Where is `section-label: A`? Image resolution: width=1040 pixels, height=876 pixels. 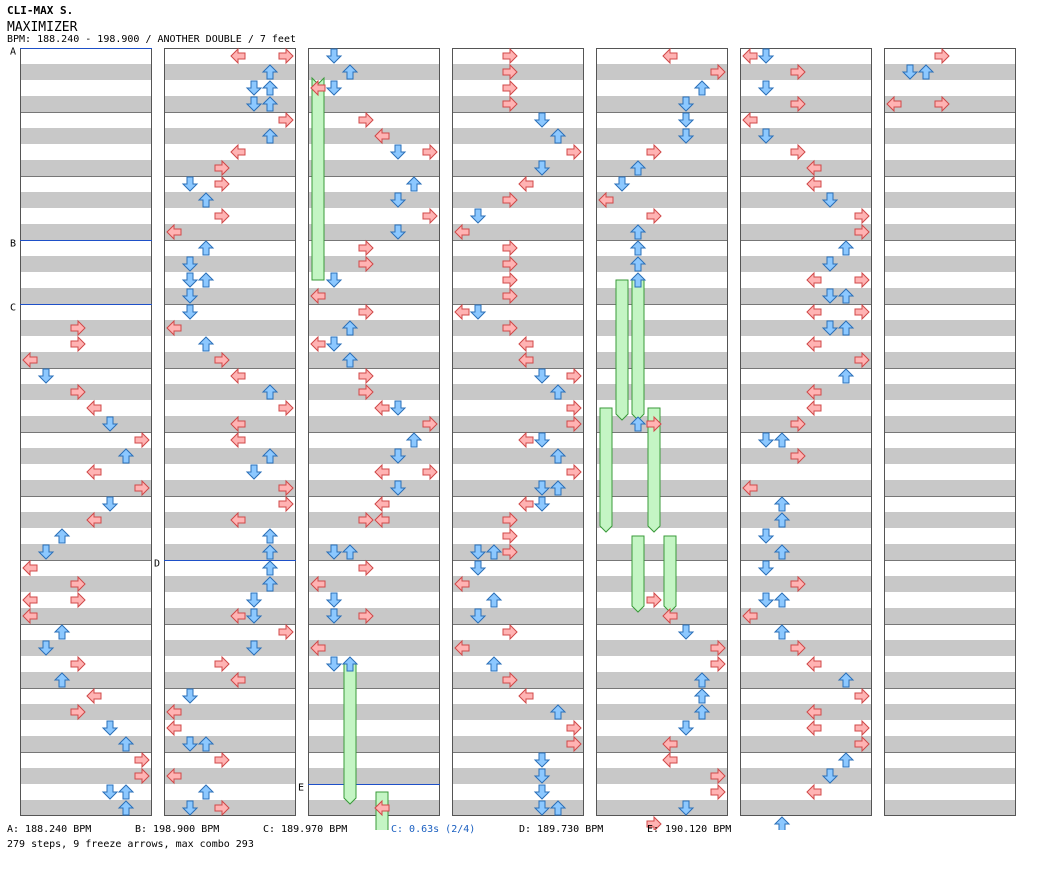
section-label: A is located at coordinates (13, 52).